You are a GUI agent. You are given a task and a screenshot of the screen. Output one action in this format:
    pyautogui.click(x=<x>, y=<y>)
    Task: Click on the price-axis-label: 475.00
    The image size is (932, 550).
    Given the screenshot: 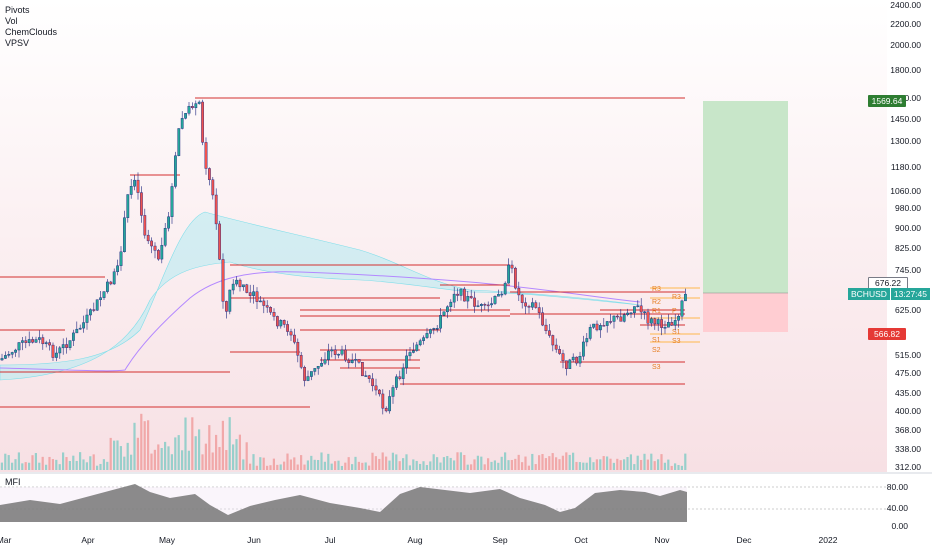 What is the action you would take?
    pyautogui.click(x=908, y=373)
    